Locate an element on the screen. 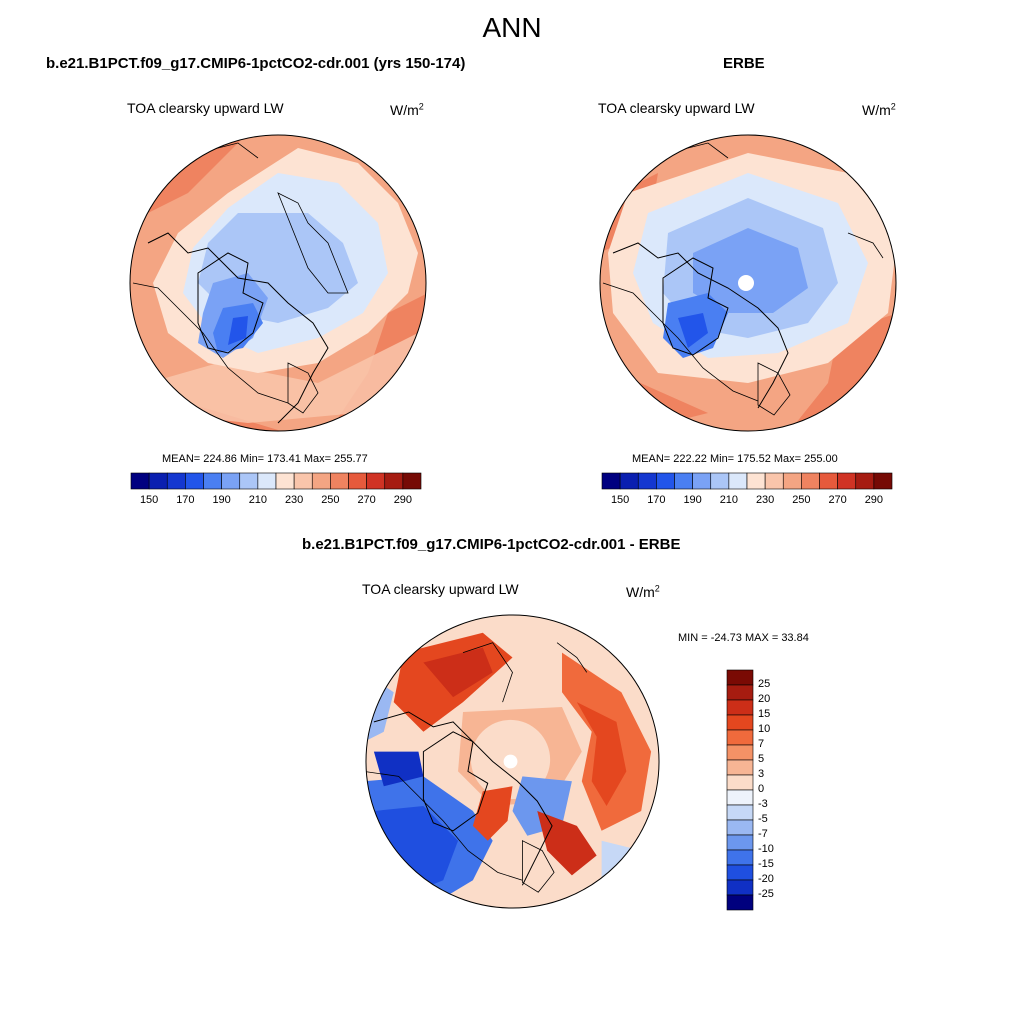 Image resolution: width=1024 pixels, height=1024 pixels. panel-diff-colorbar-tick-label: 25 is located at coordinates (764, 684).